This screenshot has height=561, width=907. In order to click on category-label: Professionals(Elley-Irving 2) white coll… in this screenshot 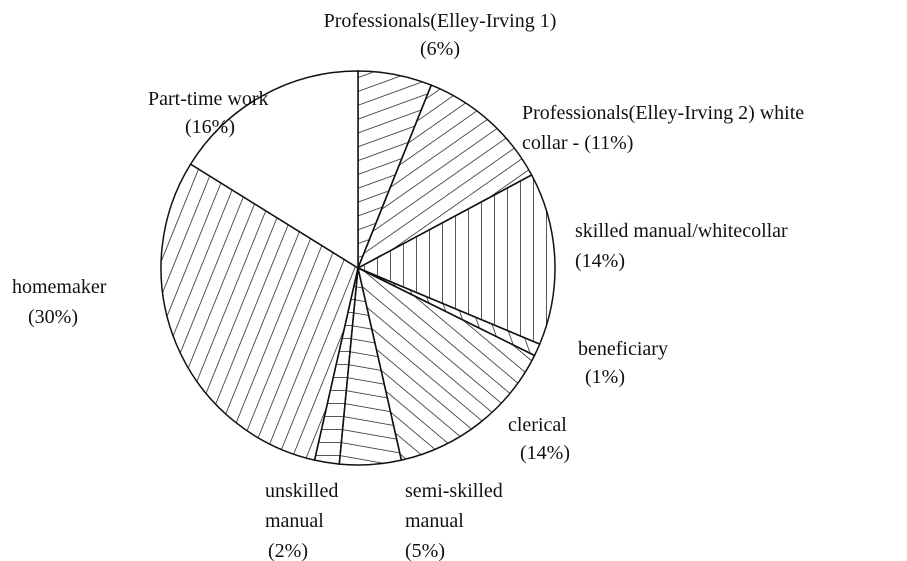, I will do `click(663, 128)`.